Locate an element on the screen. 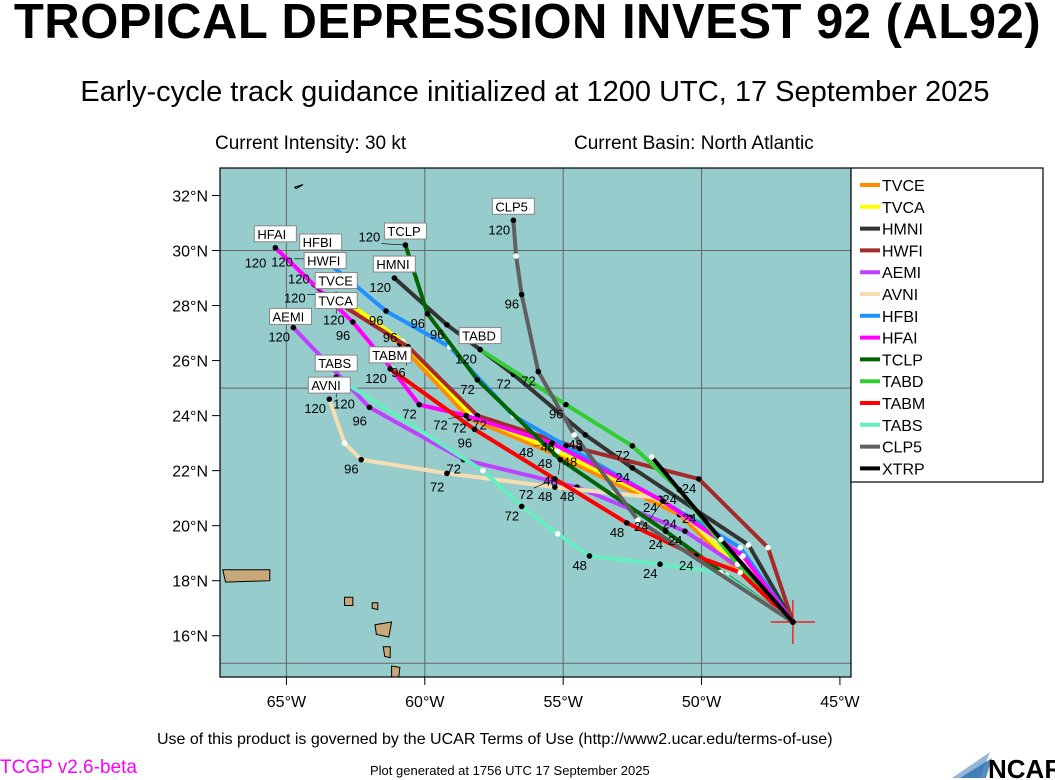 Image resolution: width=1055 pixels, height=780 pixels. legend-label-tabm: TABM is located at coordinates (903, 404).